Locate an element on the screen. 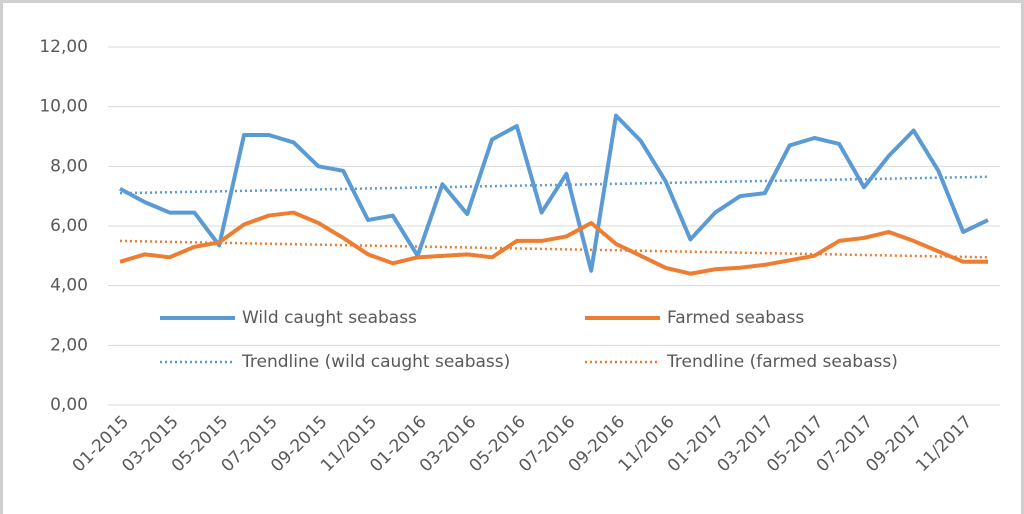 The image size is (1024, 514). y-tick-label: 10,00 is located at coordinates (63, 107).